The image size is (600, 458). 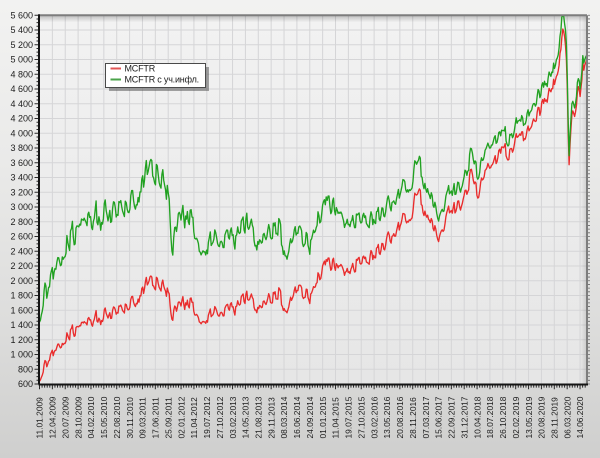 I want to click on svg-text: 09.03.2011, so click(x=143, y=418).